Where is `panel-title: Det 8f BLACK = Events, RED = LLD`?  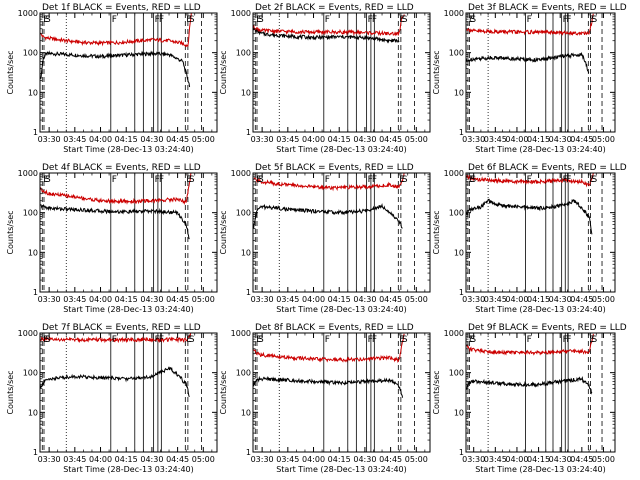
panel-title: Det 8f BLACK = Events, RED = LLD is located at coordinates (334, 328).